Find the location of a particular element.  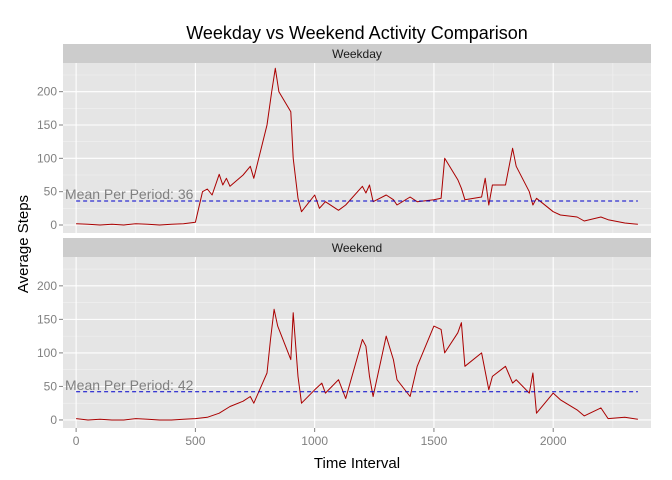

strip-weekend is located at coordinates (357, 247).